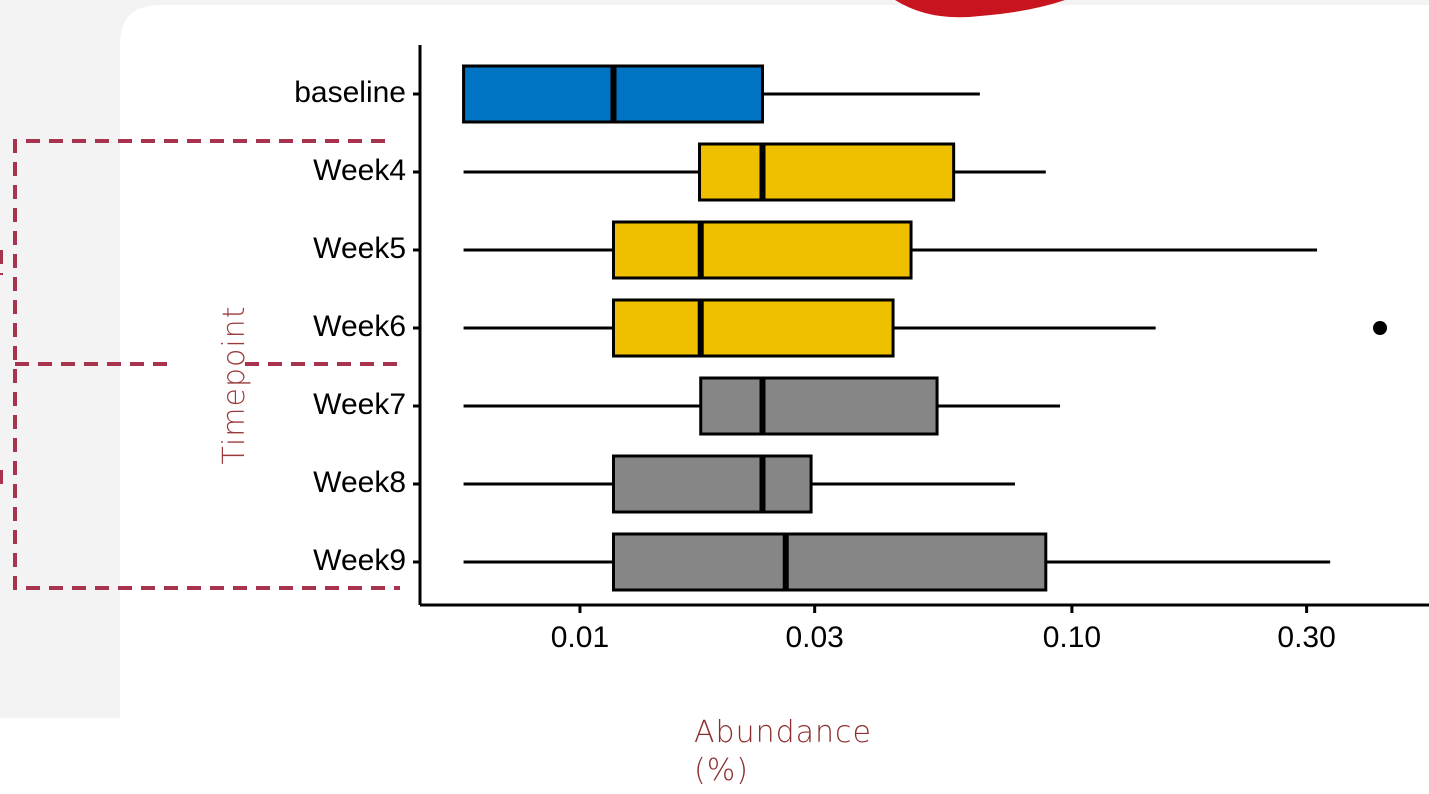  Describe the element at coordinates (580, 637) in the screenshot. I see `x-tick-label: 0.01` at that location.